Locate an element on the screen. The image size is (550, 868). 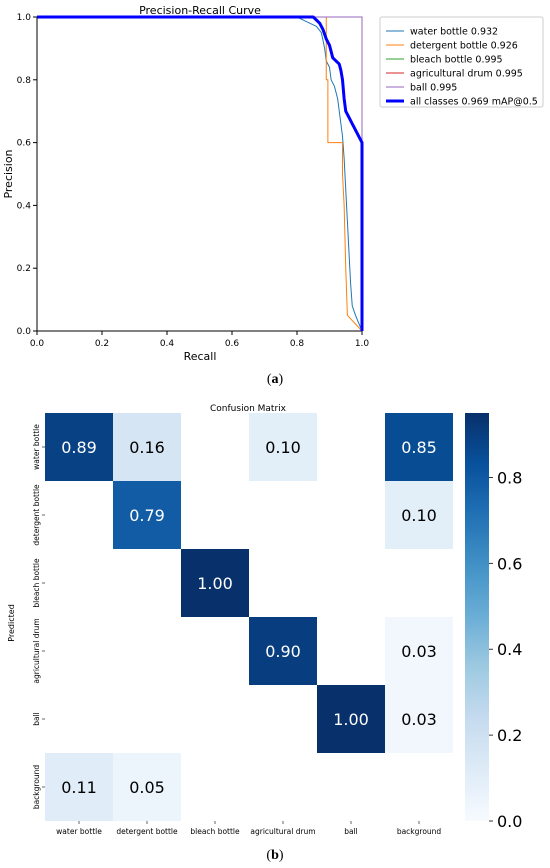
cm-cell-value: 0.79 is located at coordinates (147, 515).